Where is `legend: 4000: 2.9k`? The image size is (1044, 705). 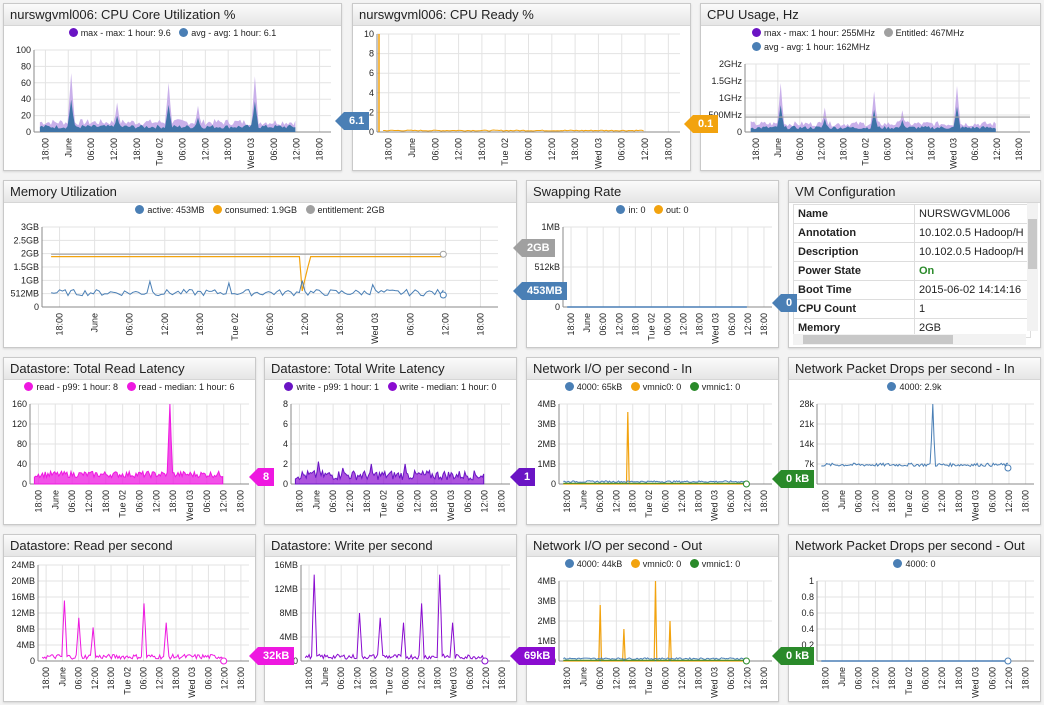
legend: 4000: 2.9k is located at coordinates (914, 387).